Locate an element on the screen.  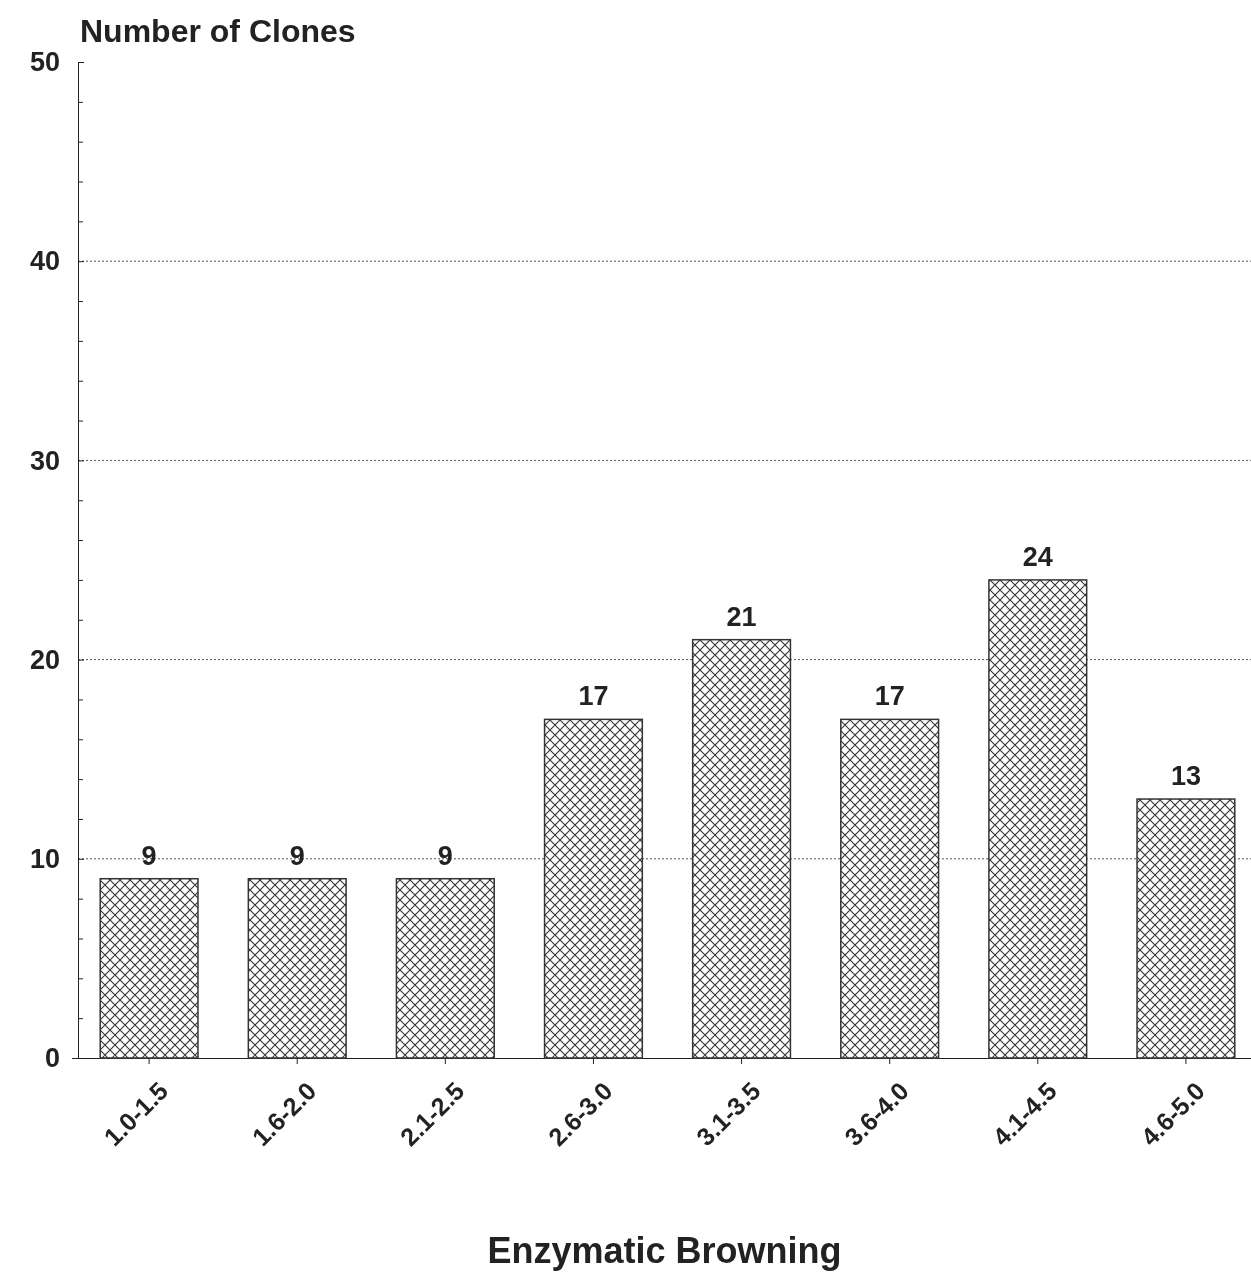
y-tick-label: 0 is located at coordinates (52, 1058).